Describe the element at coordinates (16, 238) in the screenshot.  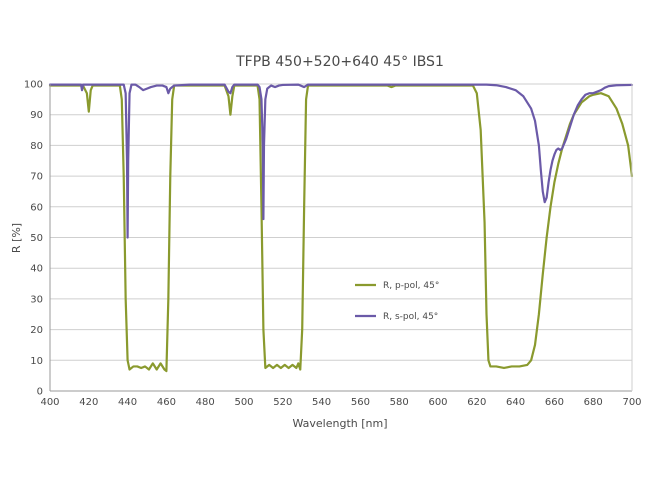
I see `y-axis-label: R [%]` at that location.